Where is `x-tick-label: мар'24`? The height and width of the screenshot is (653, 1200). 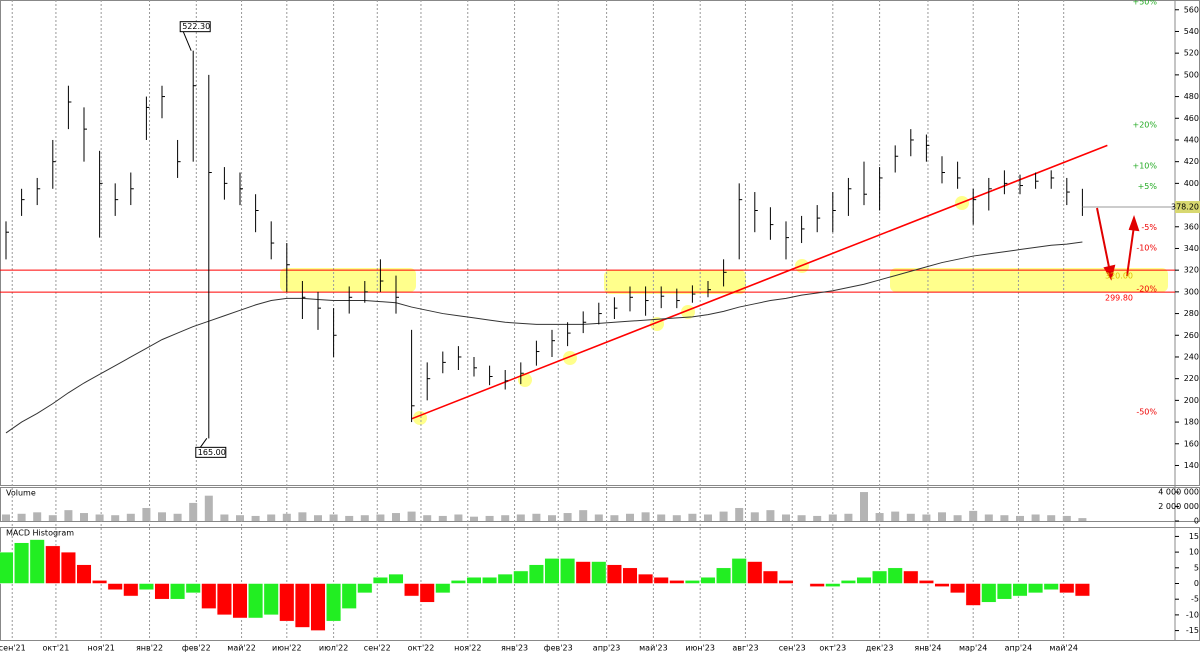 x-tick-label: мар'24 is located at coordinates (973, 648).